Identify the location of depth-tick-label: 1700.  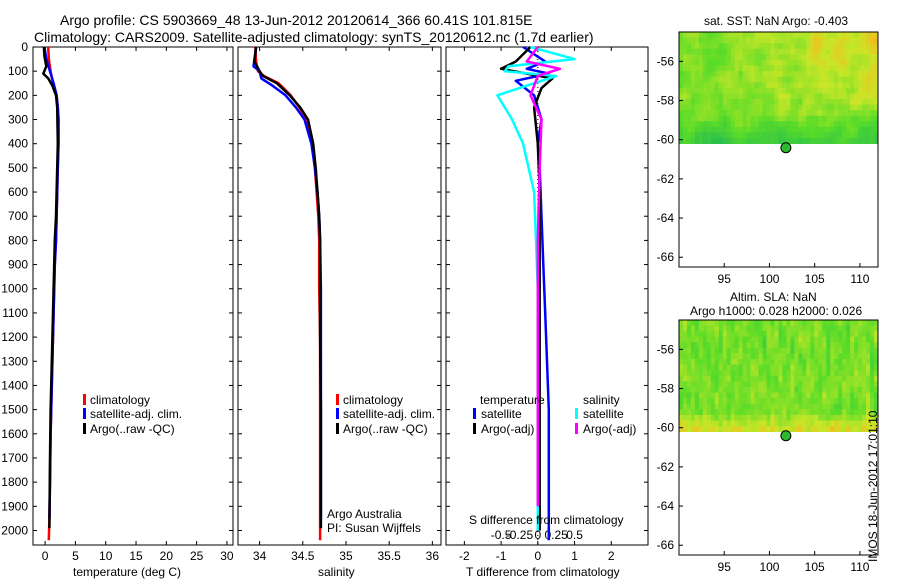
(14, 458).